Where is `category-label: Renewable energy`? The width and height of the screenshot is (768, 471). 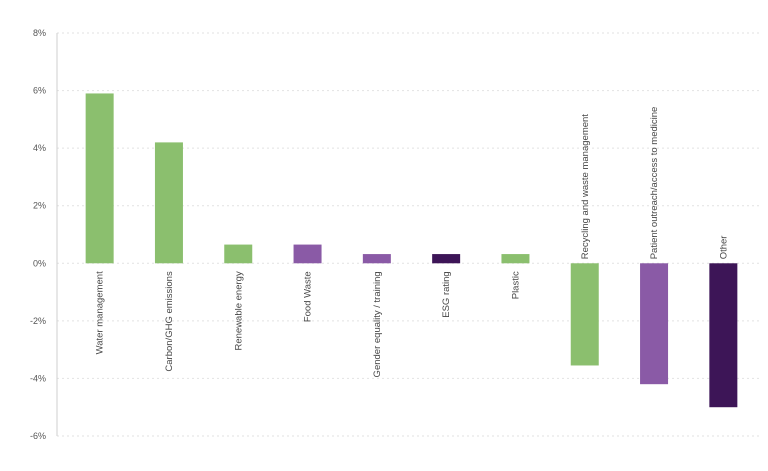 category-label: Renewable energy is located at coordinates (238, 310).